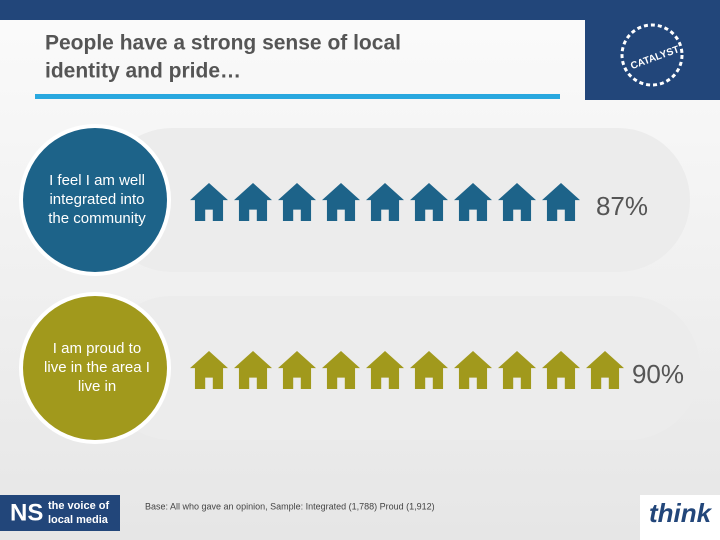  I want to click on row-label: integrated into, so click(96, 199).